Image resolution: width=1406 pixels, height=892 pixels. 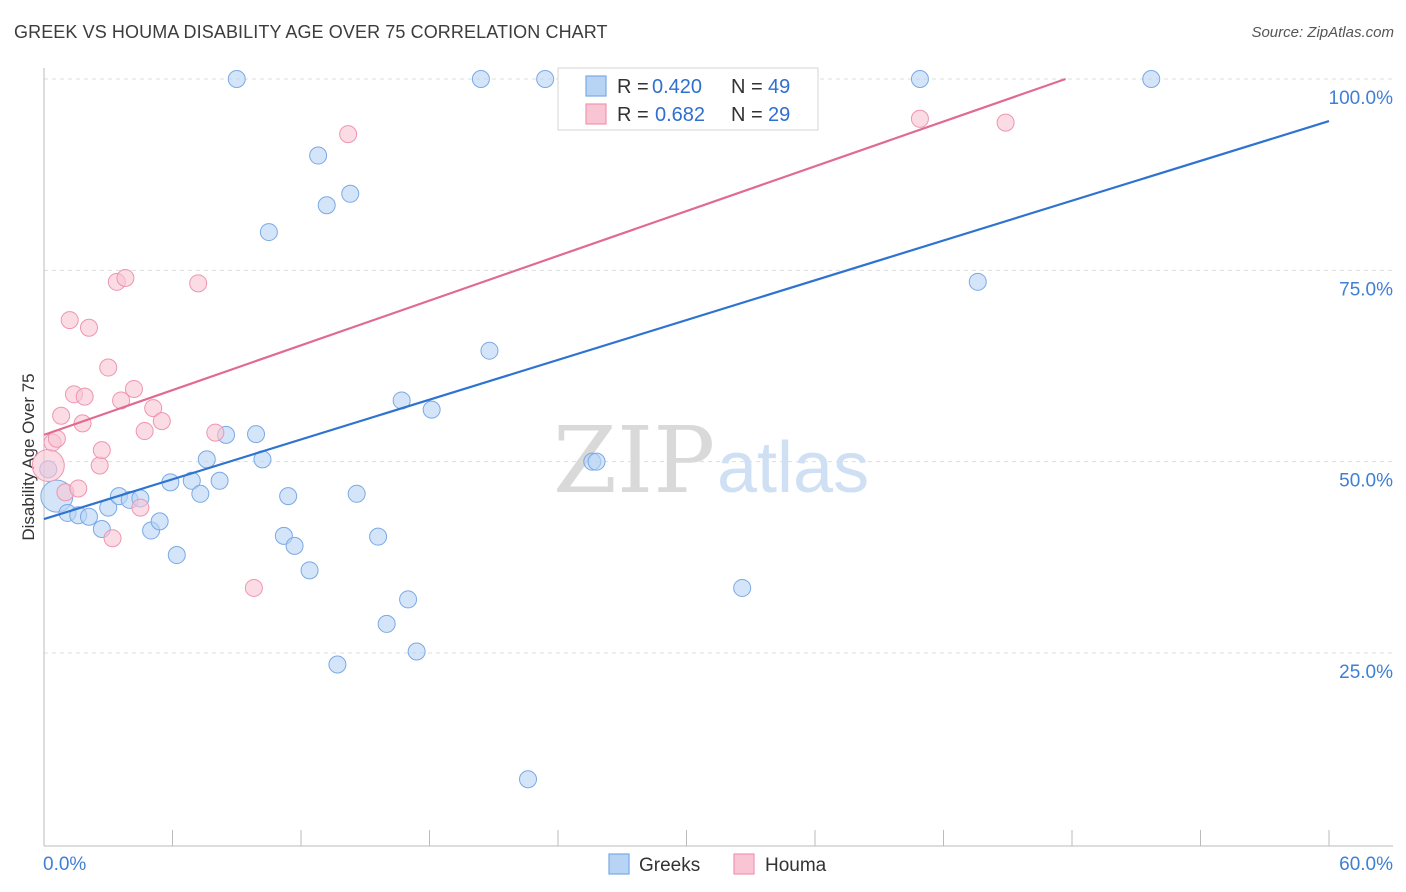 I want to click on legend-houma-n-label: N =, so click(x=747, y=115).